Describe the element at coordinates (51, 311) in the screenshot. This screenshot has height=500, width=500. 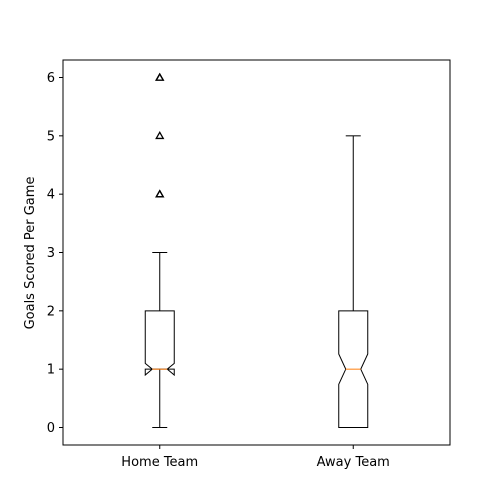
I see `y-tick-label: 2` at that location.